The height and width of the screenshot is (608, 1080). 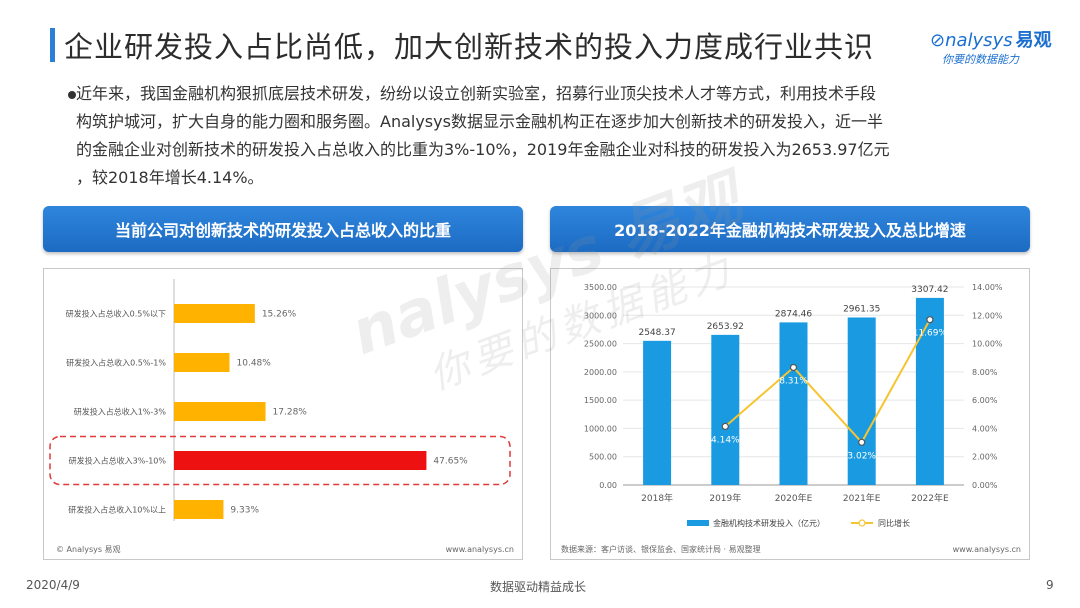 What do you see at coordinates (603, 457) in the screenshot?
I see `y-tick-label: 500.00` at bounding box center [603, 457].